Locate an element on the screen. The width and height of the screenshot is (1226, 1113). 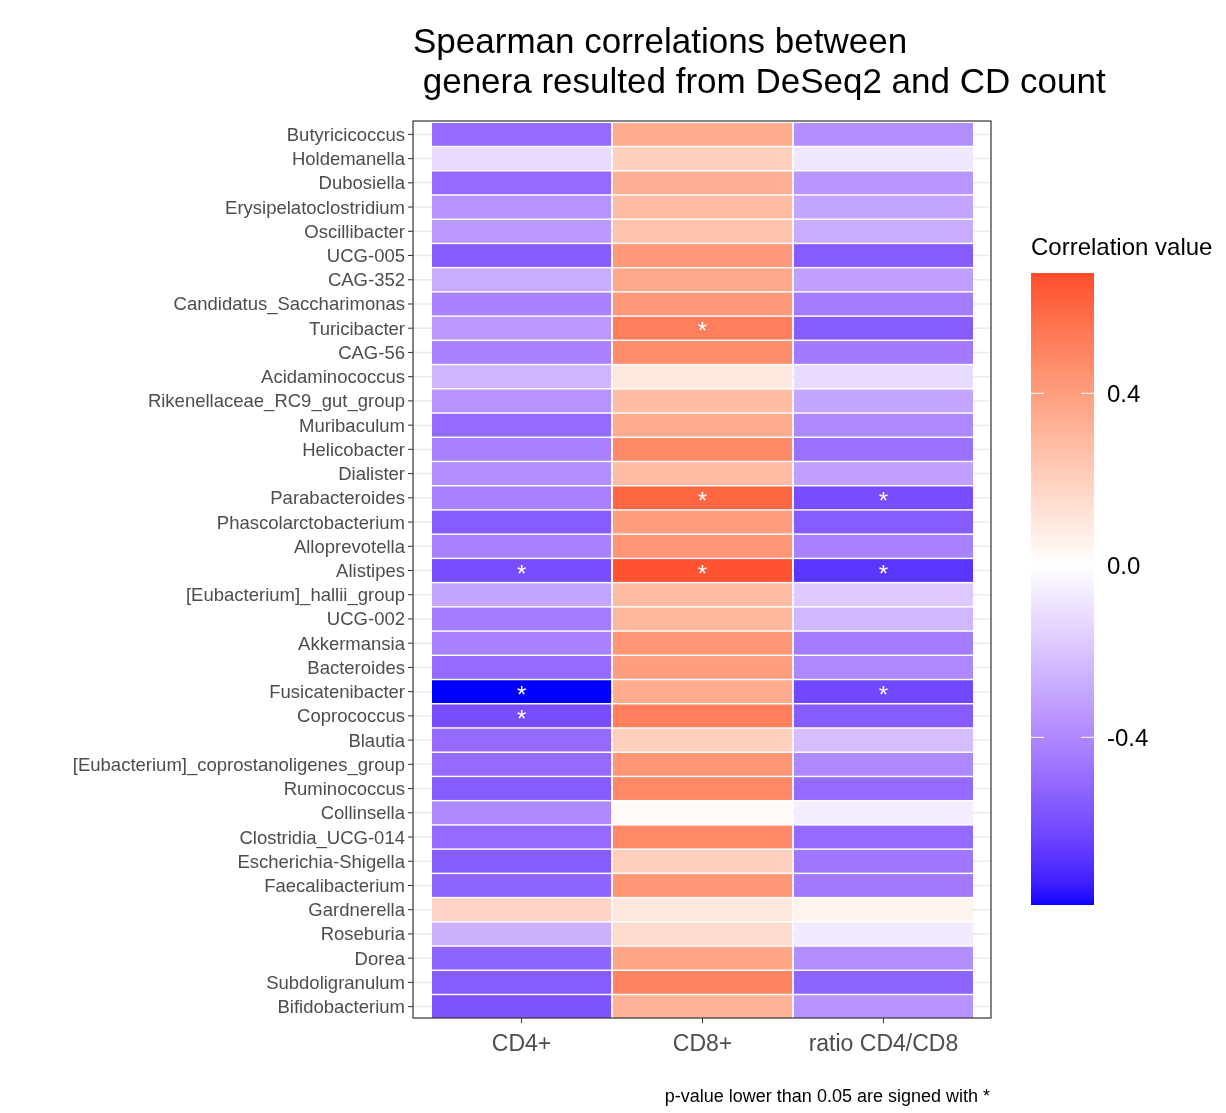
y-tick-label: UCG-005 is located at coordinates (365, 256).